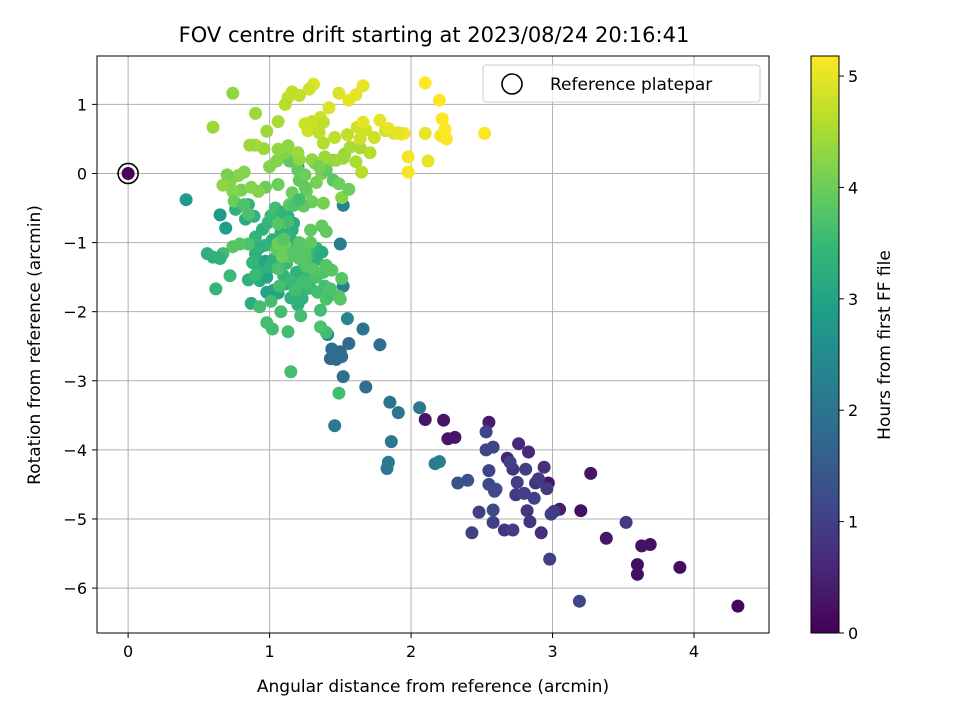 The image size is (960, 720). I want to click on colorbar-gradient, so click(825, 344).